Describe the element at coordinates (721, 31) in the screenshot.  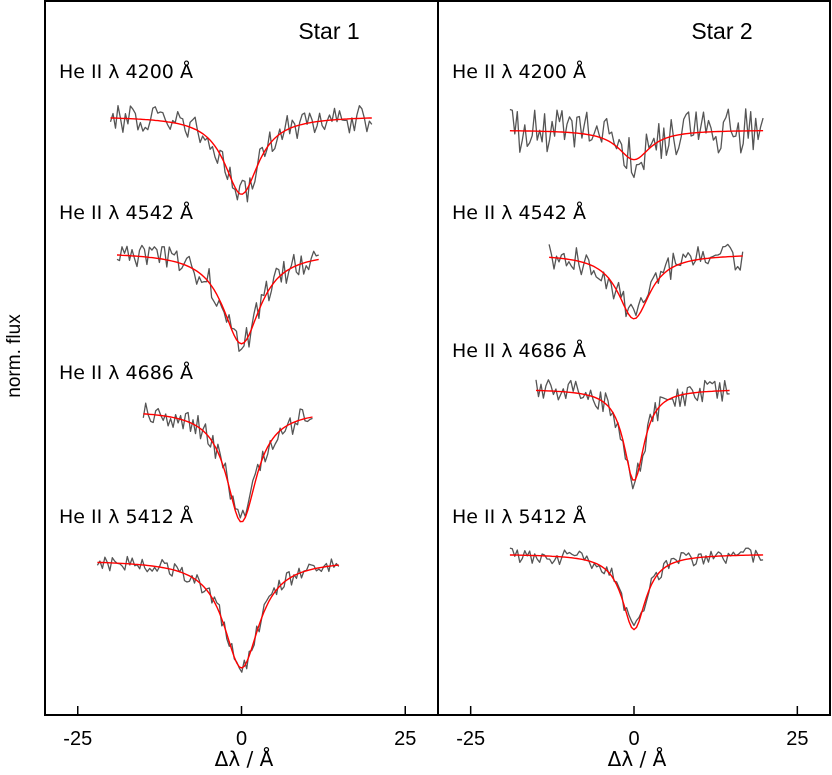
I see `panel-title-star-2: Star 2` at that location.